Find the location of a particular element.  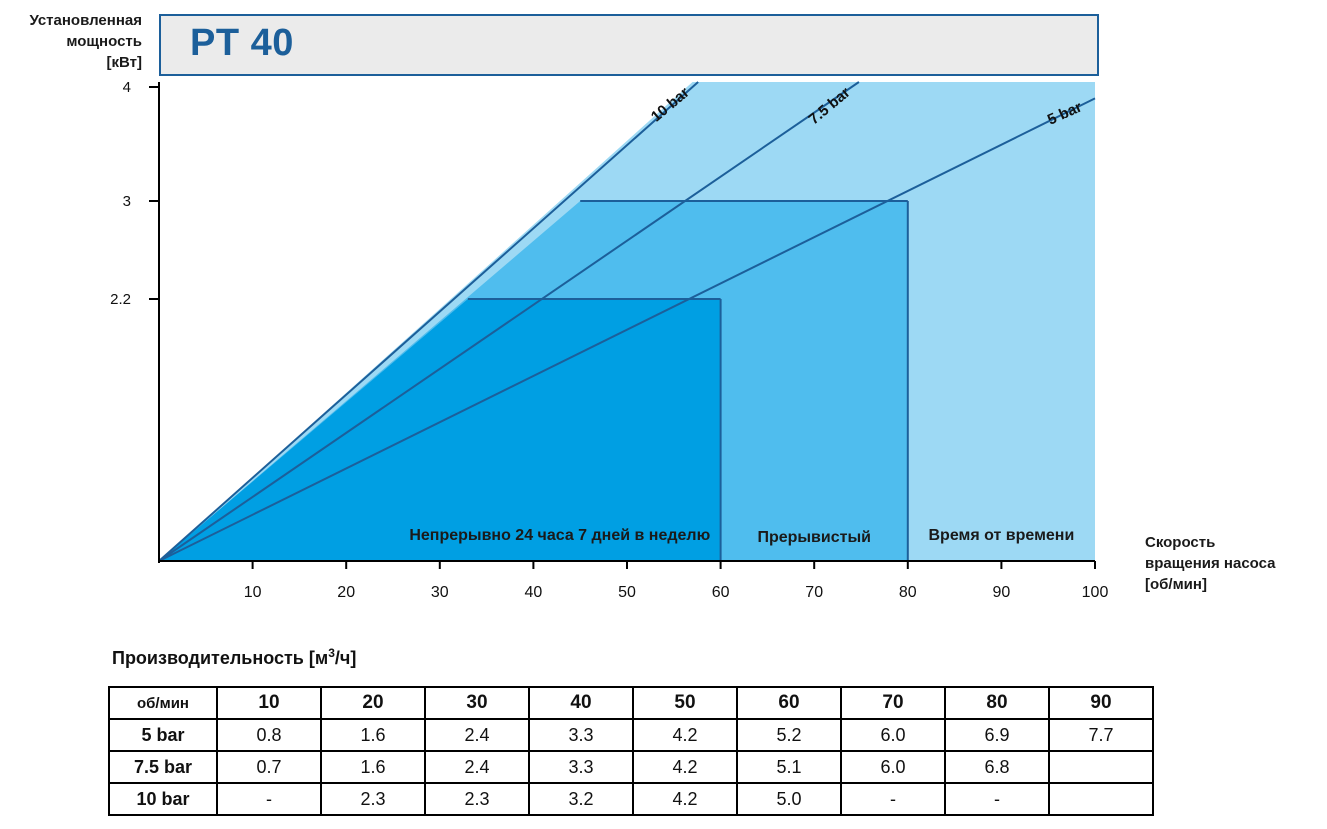

table-title-sup: 3 is located at coordinates (331, 653).